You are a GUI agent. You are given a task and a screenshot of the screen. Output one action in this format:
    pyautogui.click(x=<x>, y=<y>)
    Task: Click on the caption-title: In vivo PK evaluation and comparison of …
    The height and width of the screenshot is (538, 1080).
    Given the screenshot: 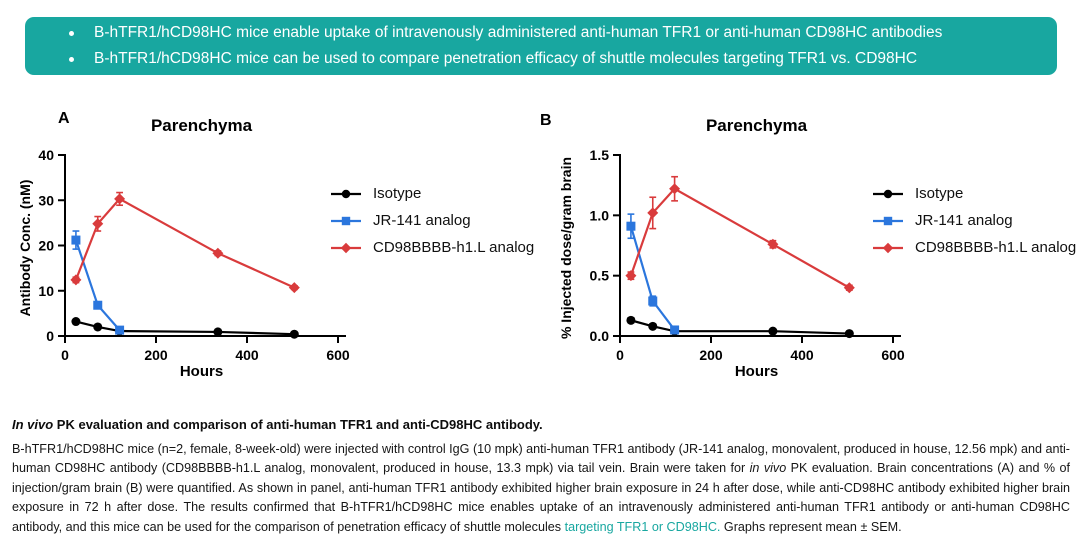 What is the action you would take?
    pyautogui.click(x=277, y=424)
    